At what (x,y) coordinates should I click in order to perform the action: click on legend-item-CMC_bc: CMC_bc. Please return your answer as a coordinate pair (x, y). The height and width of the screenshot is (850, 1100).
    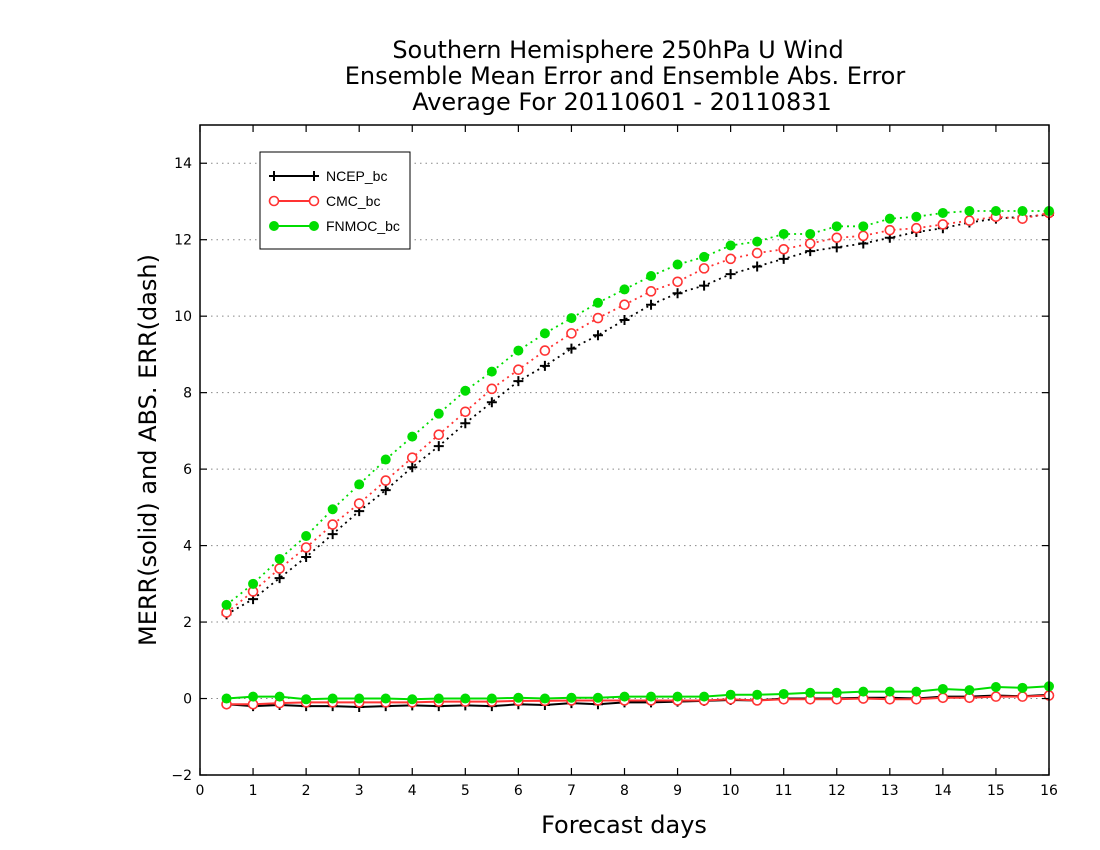
    Looking at the image, I should click on (324, 201).